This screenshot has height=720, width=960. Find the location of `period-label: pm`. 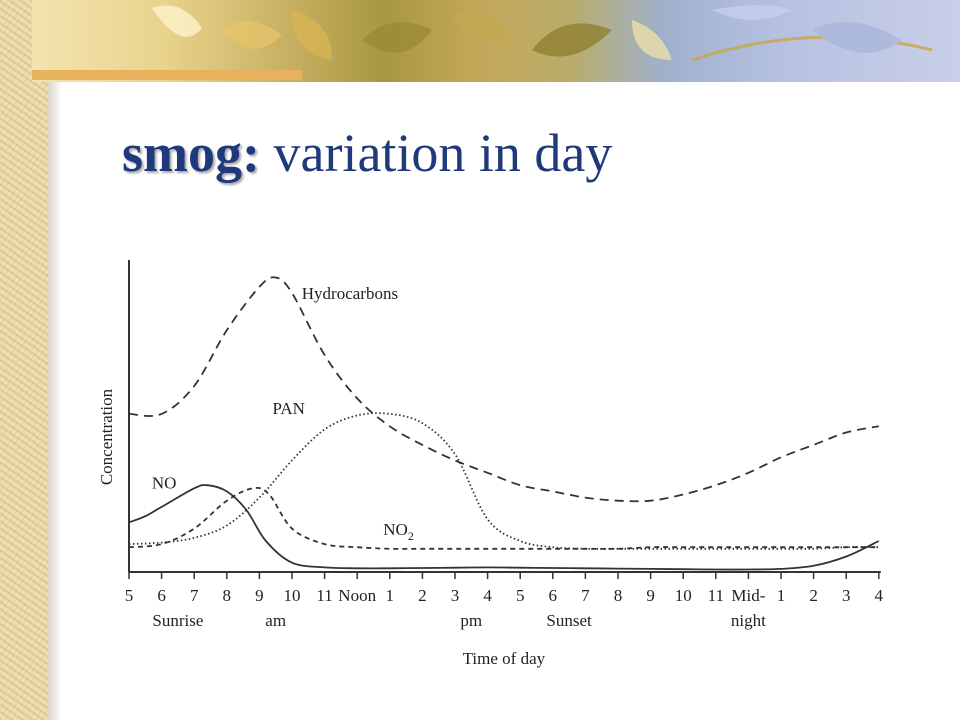

period-label: pm is located at coordinates (471, 620).